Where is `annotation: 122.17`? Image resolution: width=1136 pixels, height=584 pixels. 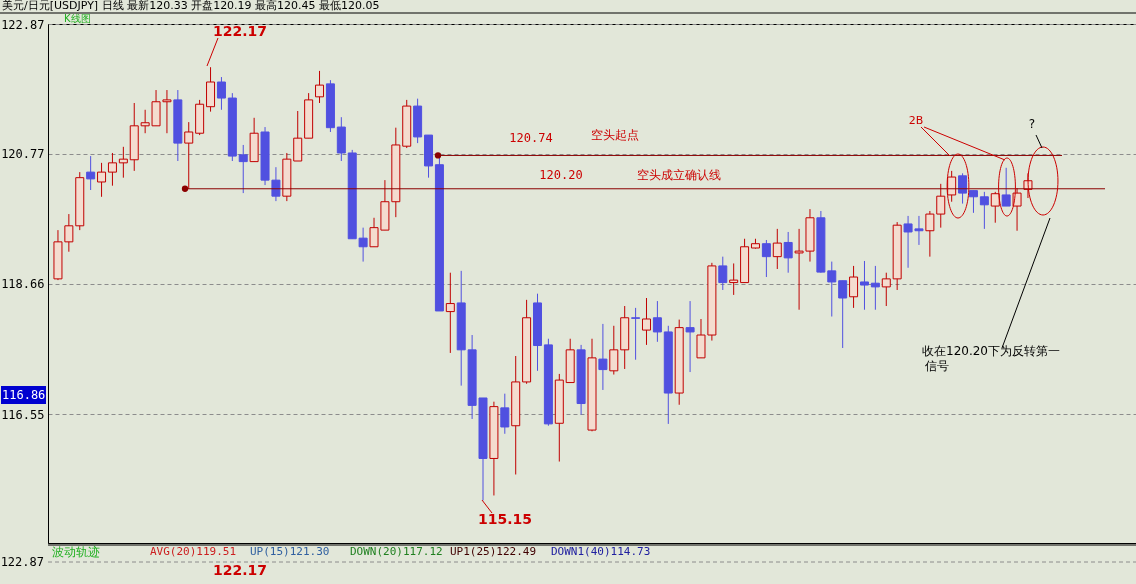
annotation: 122.17 is located at coordinates (240, 31).